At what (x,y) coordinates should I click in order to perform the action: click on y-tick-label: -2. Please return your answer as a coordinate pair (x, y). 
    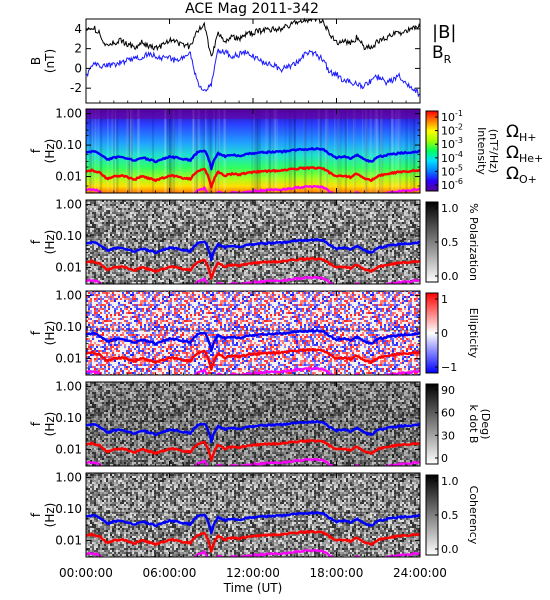
    Looking at the image, I should click on (76, 88).